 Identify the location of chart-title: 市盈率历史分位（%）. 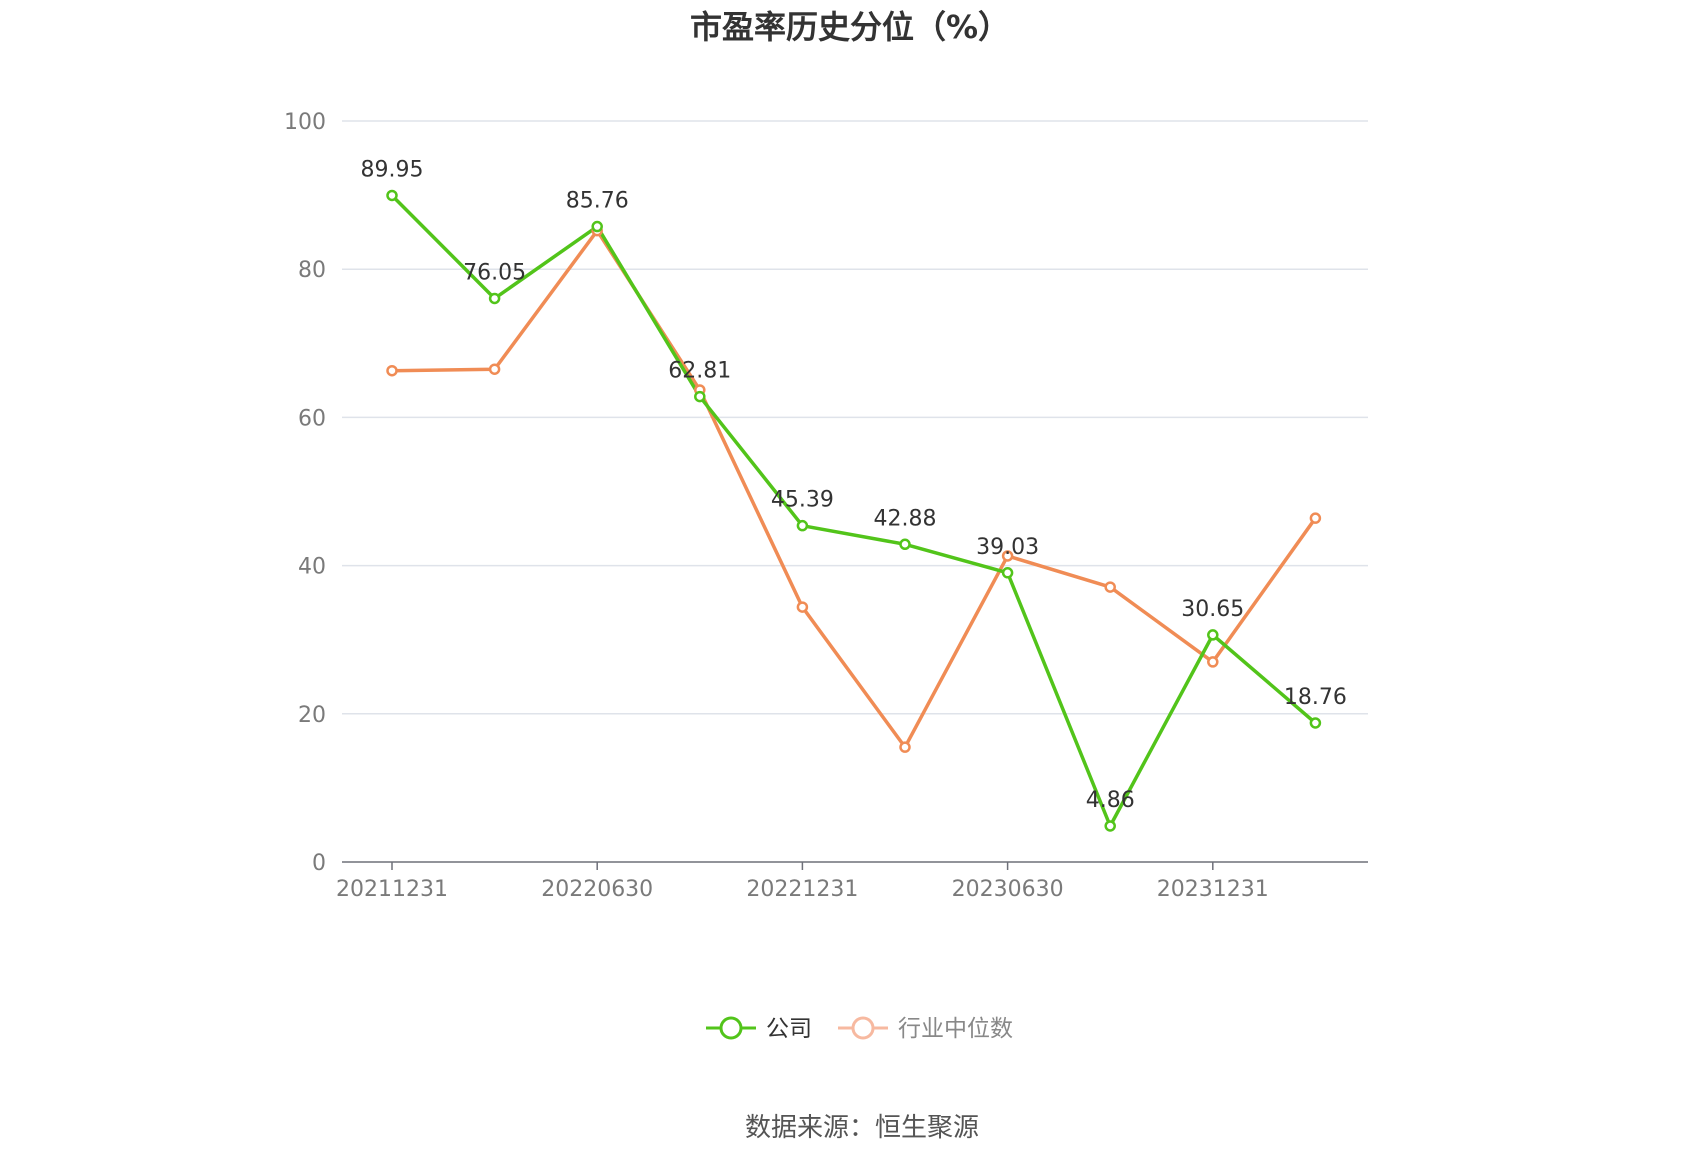
(850, 27).